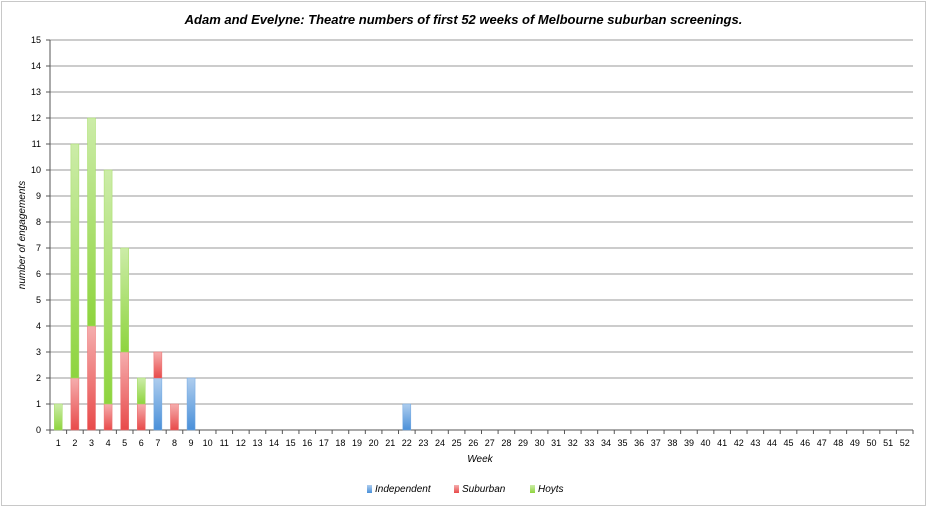  I want to click on x-tick-label: 17, so click(324, 443).